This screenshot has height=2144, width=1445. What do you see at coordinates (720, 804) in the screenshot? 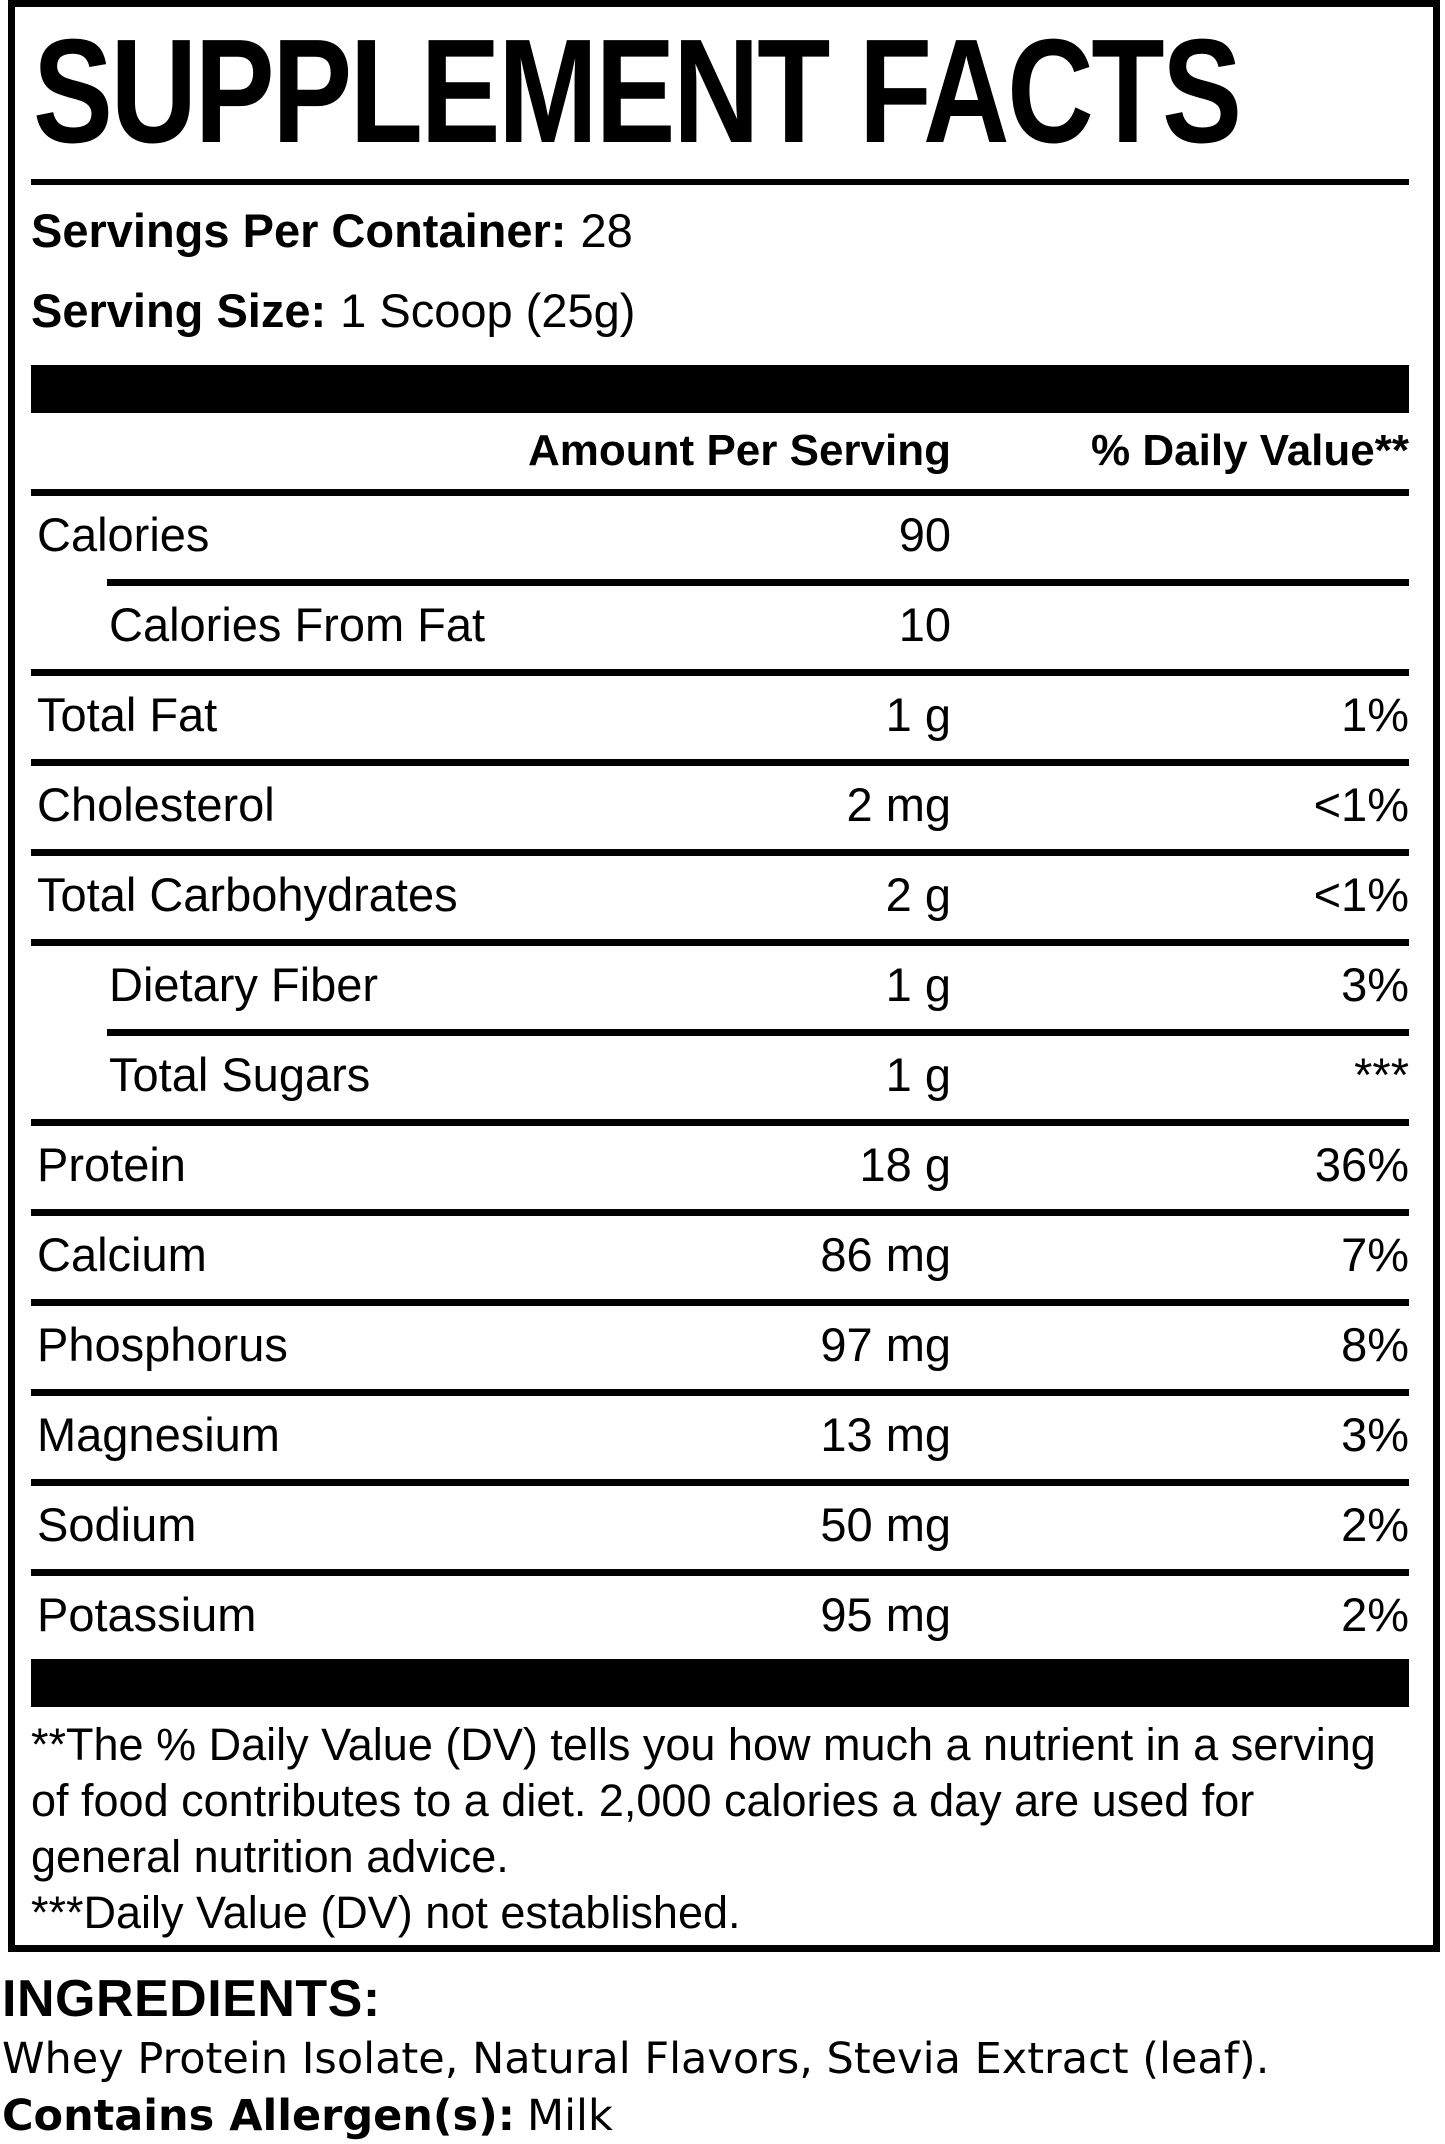
I see `table-row: Cholesterol 2 mg <1%` at bounding box center [720, 804].